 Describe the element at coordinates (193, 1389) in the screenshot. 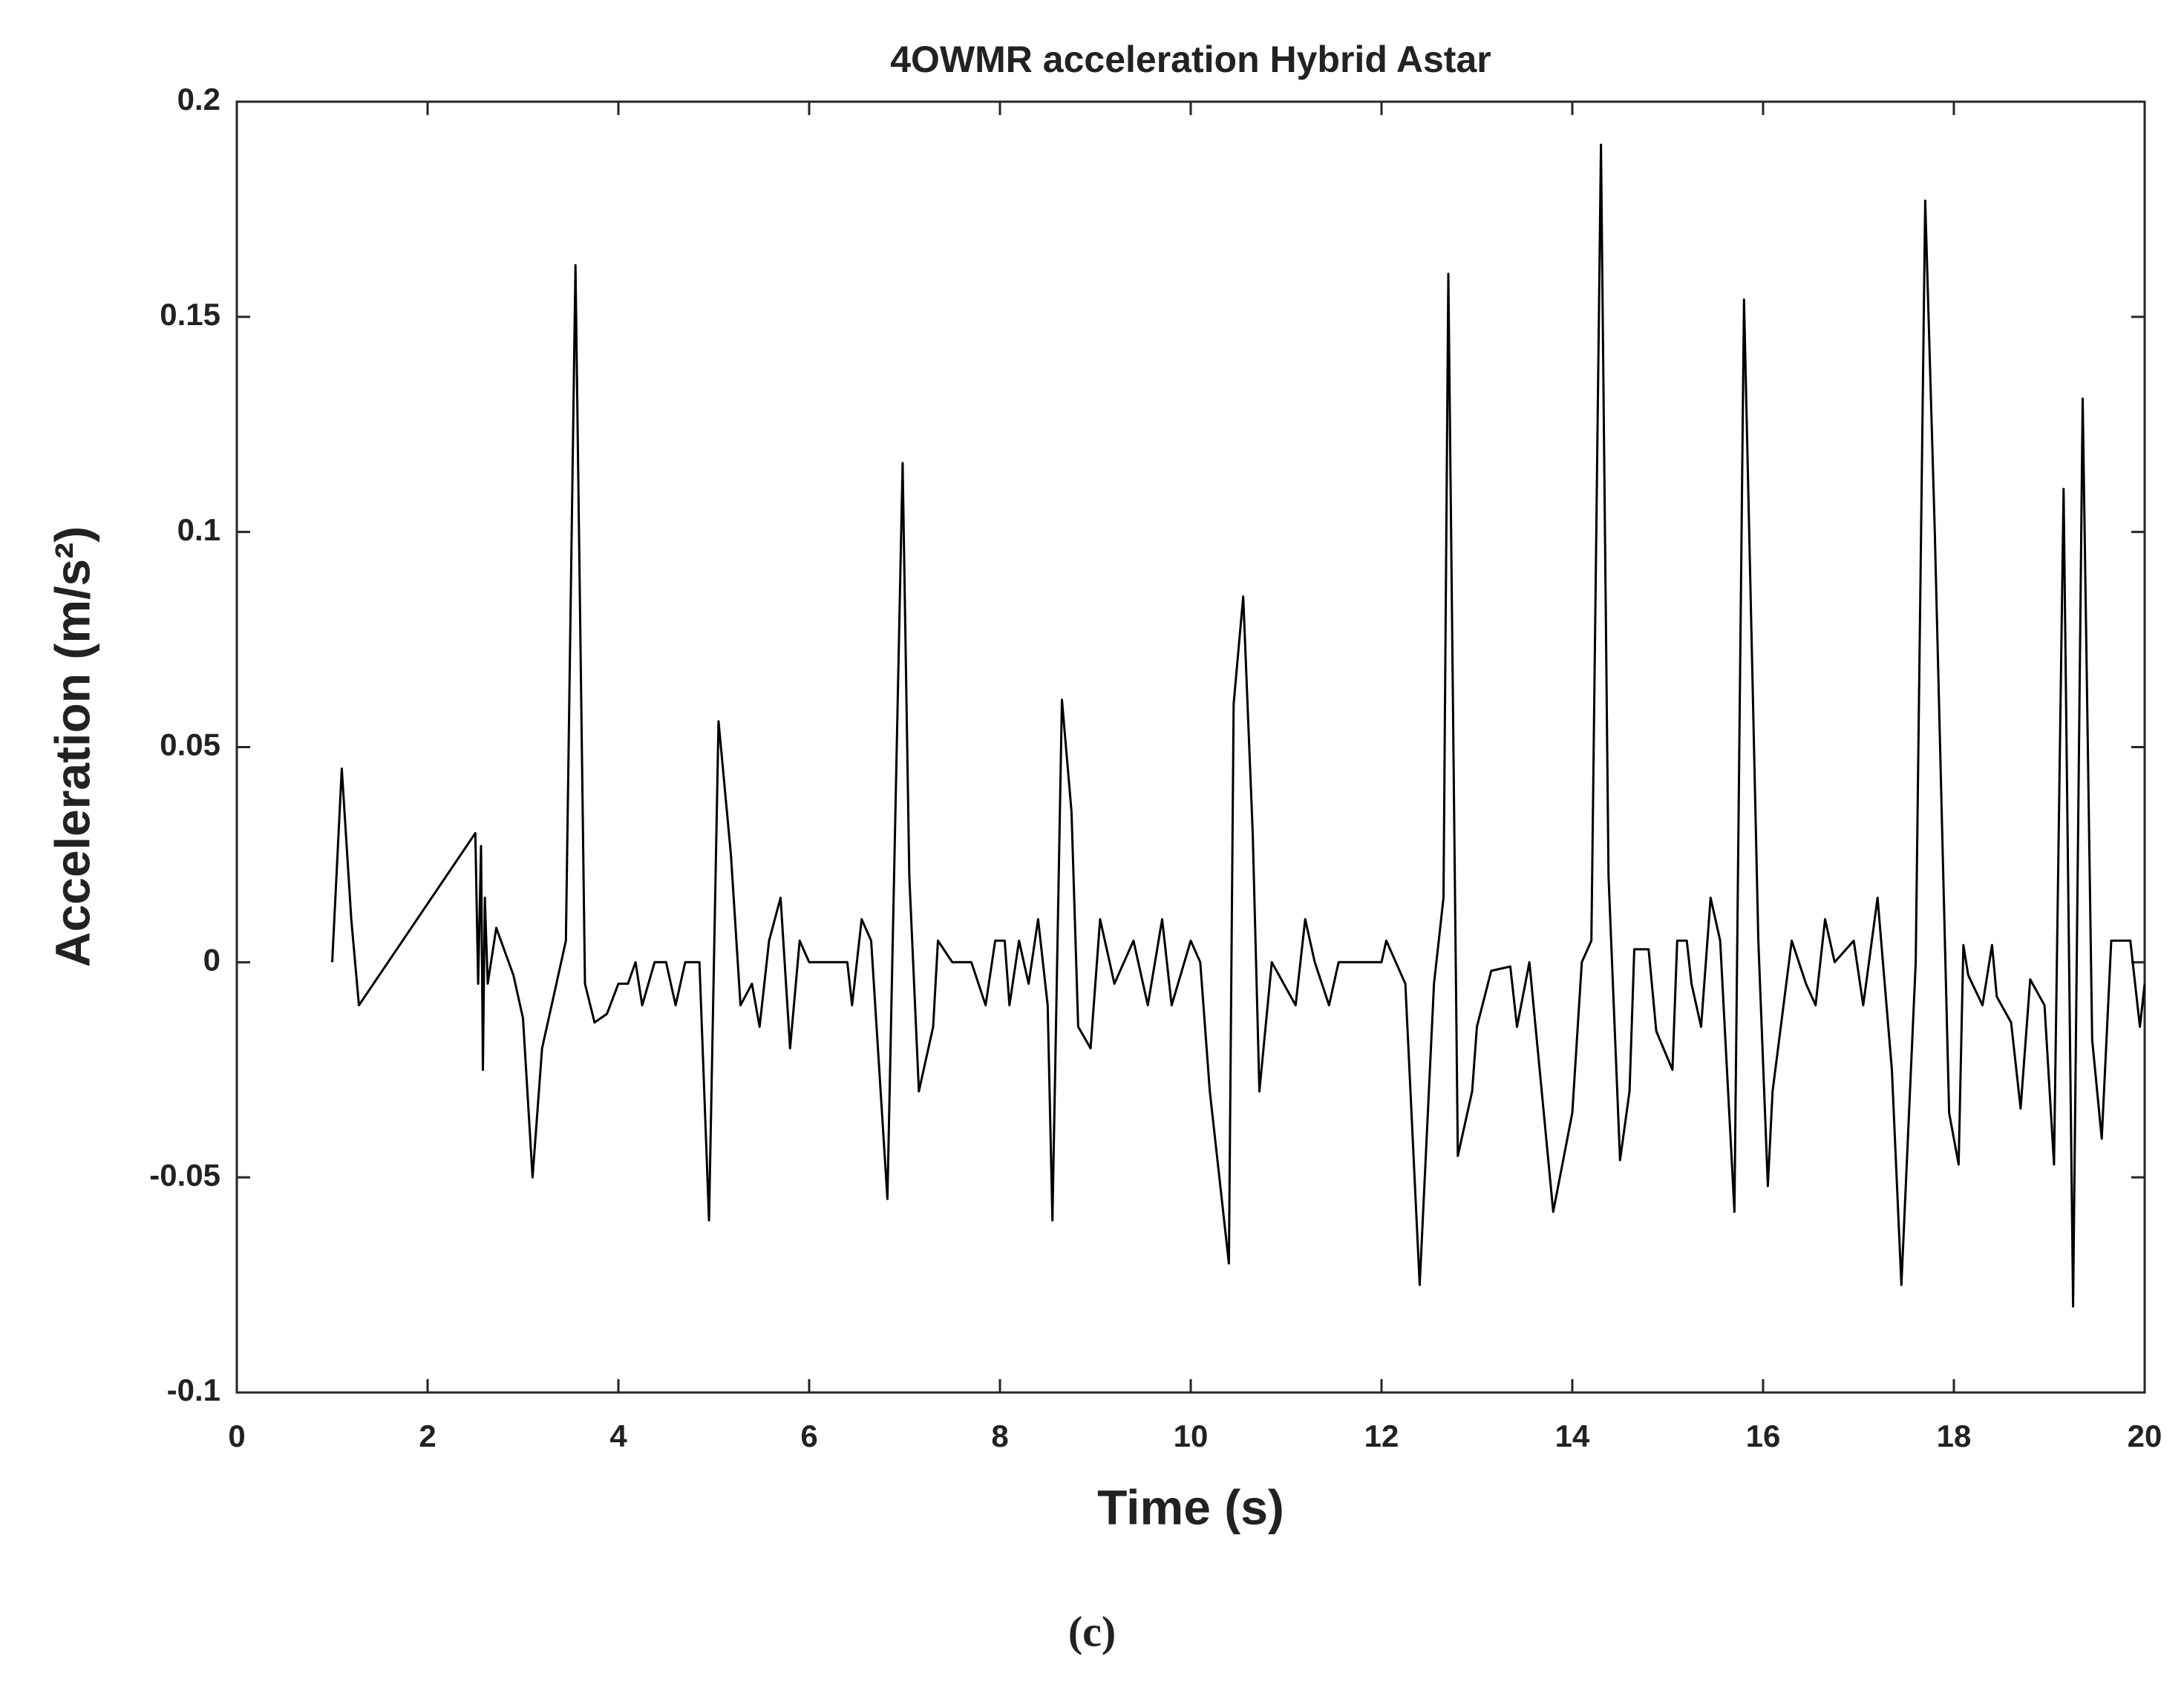

I see `y-tick-label: -0.1` at that location.